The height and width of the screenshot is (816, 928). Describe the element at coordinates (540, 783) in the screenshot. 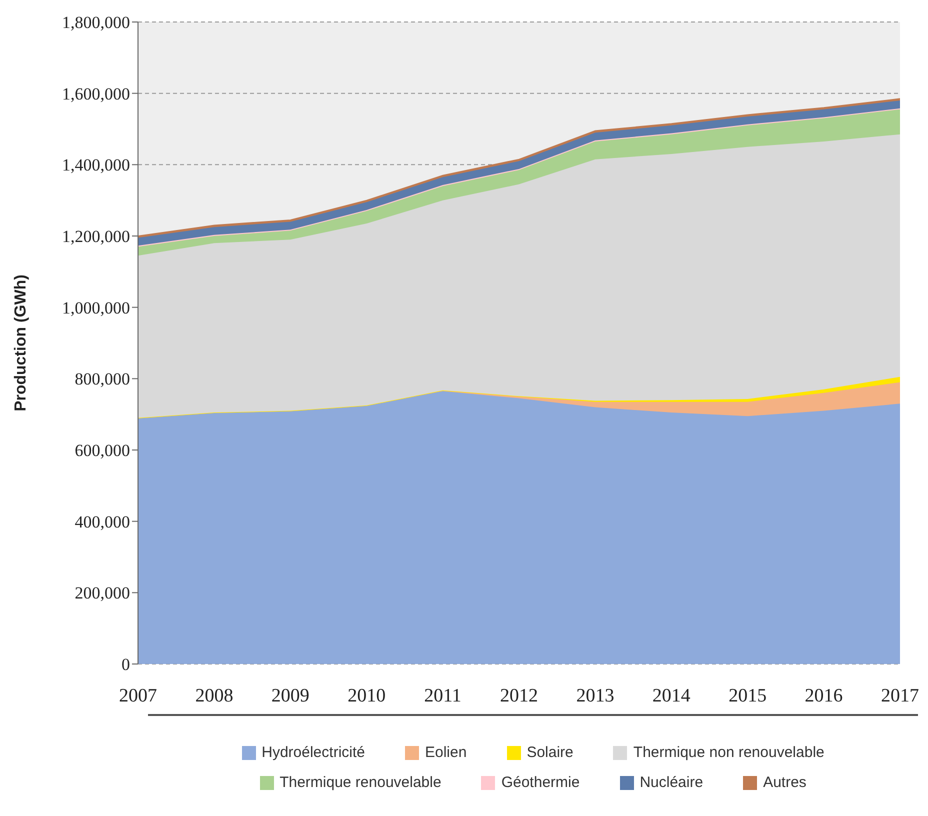

I see `legend-label: Géothermie` at that location.